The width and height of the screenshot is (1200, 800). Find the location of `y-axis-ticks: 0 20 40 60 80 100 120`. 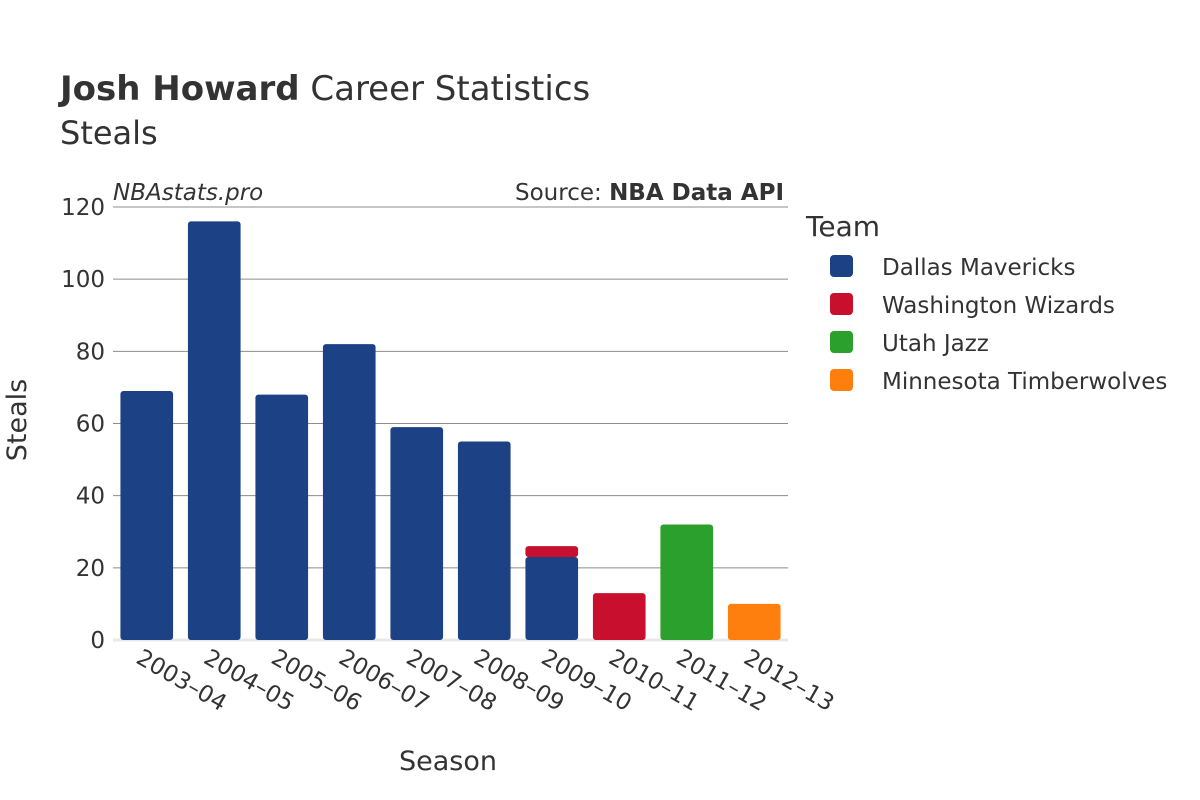

y-axis-ticks: 0 20 40 60 80 100 120 is located at coordinates (83, 424).